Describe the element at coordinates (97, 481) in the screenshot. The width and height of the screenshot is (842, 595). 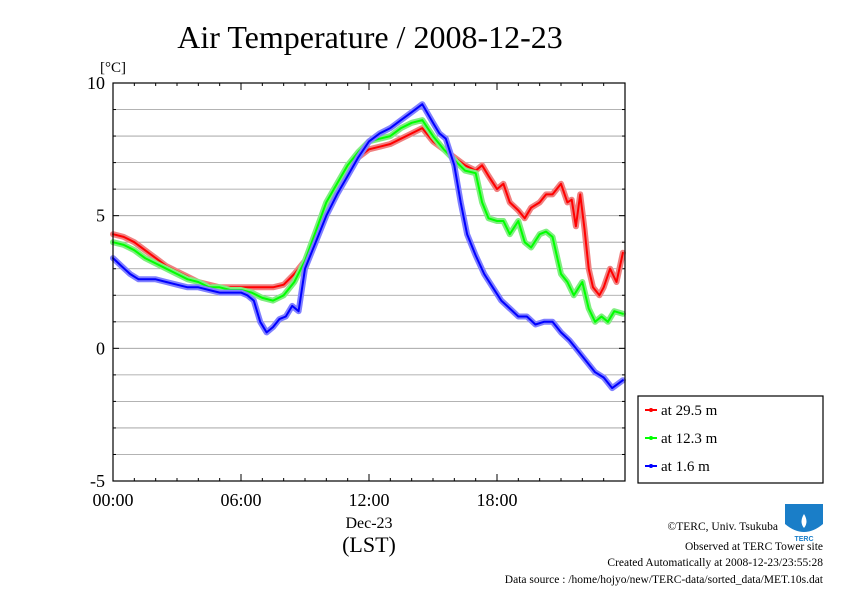
I see `y-tick-label: -5` at that location.